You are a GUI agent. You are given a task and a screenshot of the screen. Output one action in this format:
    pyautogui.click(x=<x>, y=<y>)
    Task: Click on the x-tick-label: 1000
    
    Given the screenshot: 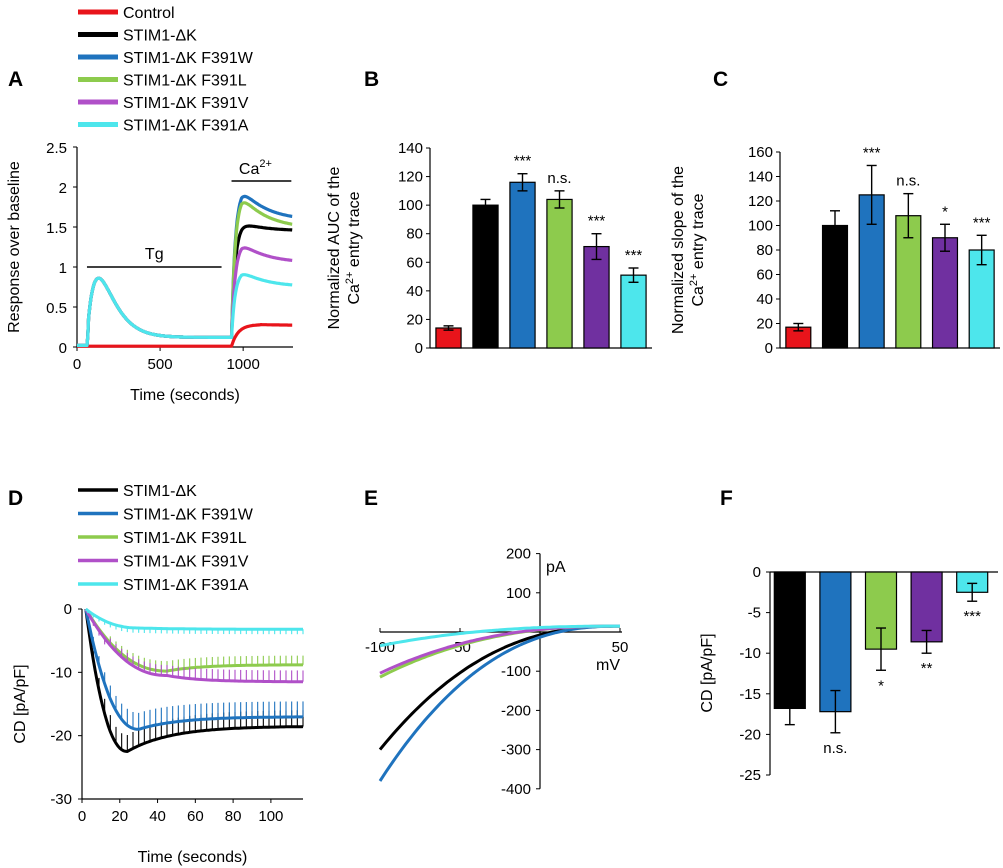 What is the action you would take?
    pyautogui.click(x=242, y=364)
    